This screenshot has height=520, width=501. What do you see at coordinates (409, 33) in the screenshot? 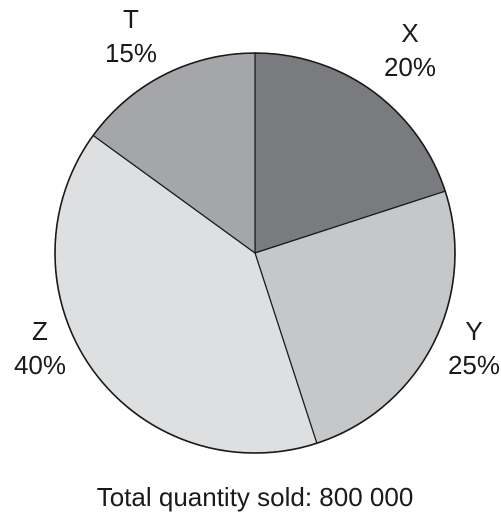
I see `slice-label-x: X` at bounding box center [409, 33].